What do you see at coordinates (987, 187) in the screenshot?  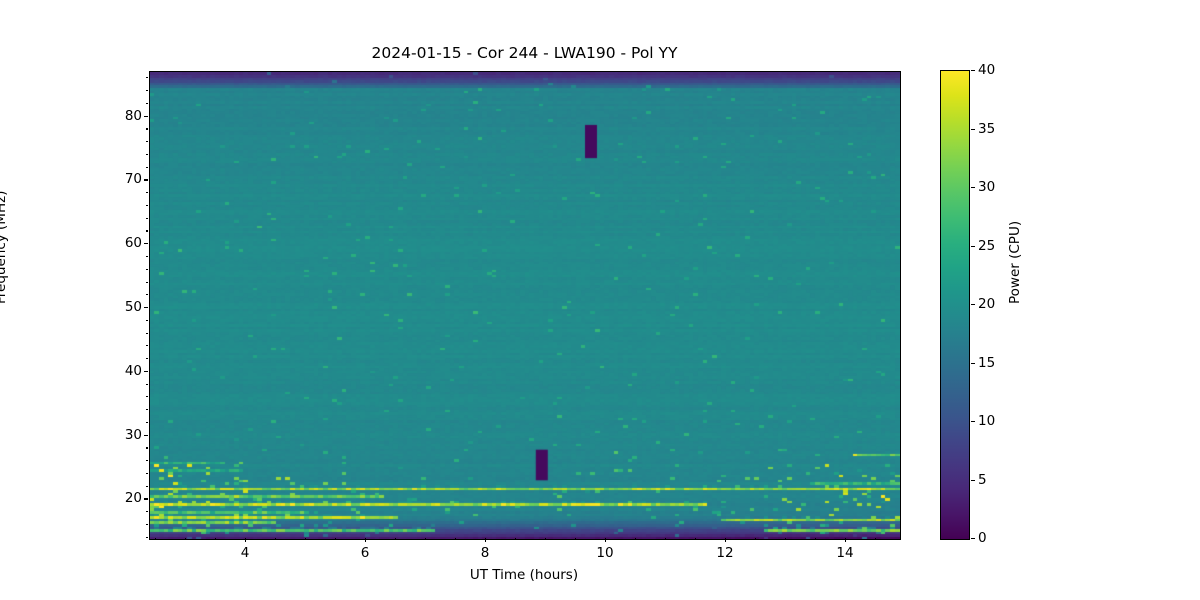 I see `colorbar-tick-label: 30` at bounding box center [987, 187].